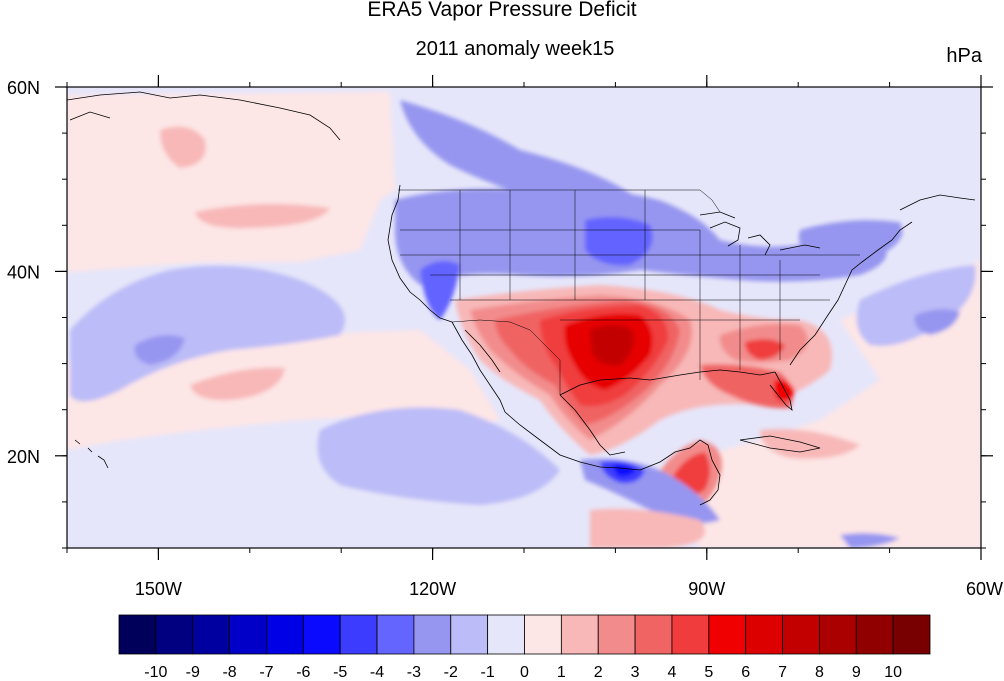 This screenshot has height=681, width=1004. Describe the element at coordinates (266, 672) in the screenshot. I see `colorbar-label: -7` at that location.